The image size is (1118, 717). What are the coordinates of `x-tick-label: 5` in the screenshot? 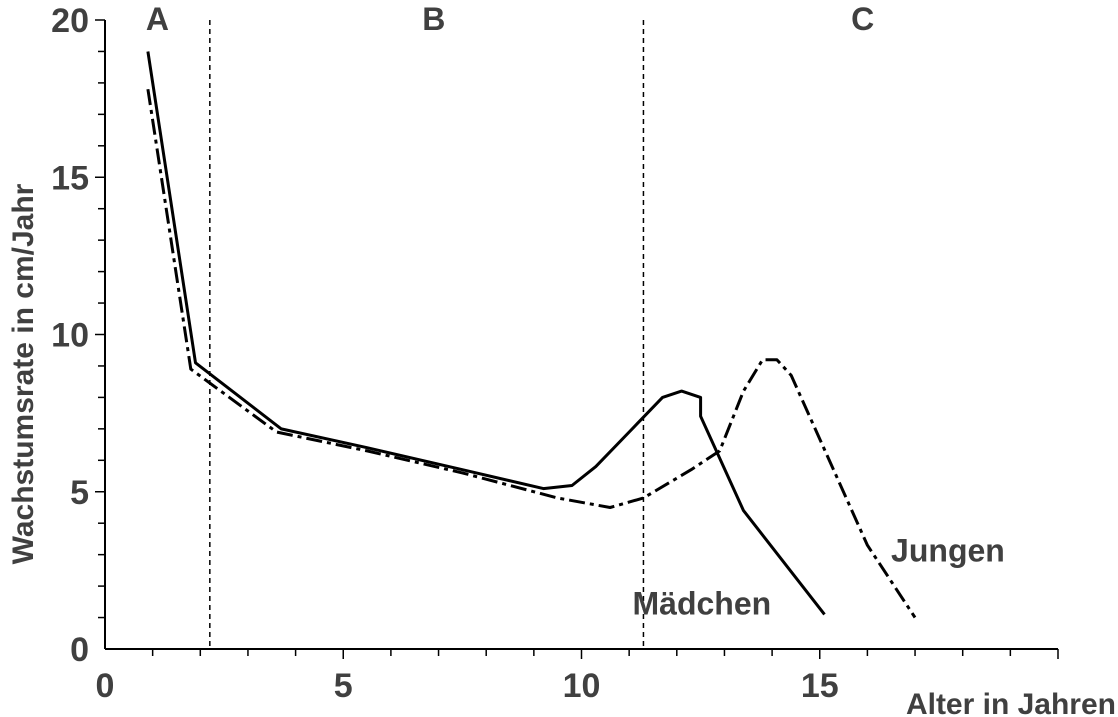 It's located at (343, 686).